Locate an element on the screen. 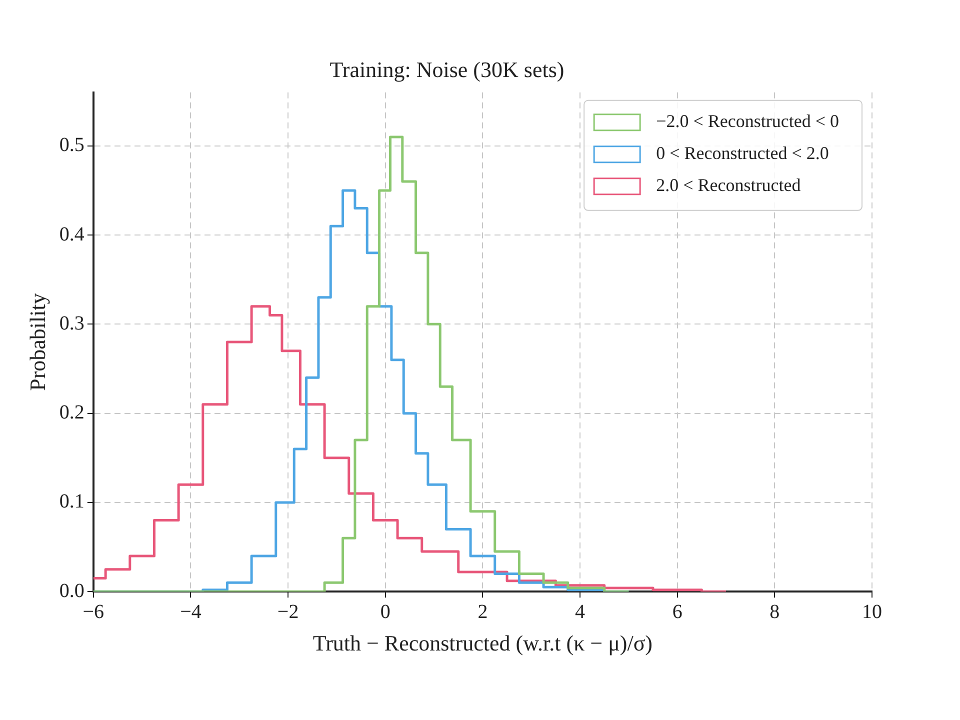 The height and width of the screenshot is (720, 960). legend-label: 2.0 < Reconstructed is located at coordinates (728, 185).